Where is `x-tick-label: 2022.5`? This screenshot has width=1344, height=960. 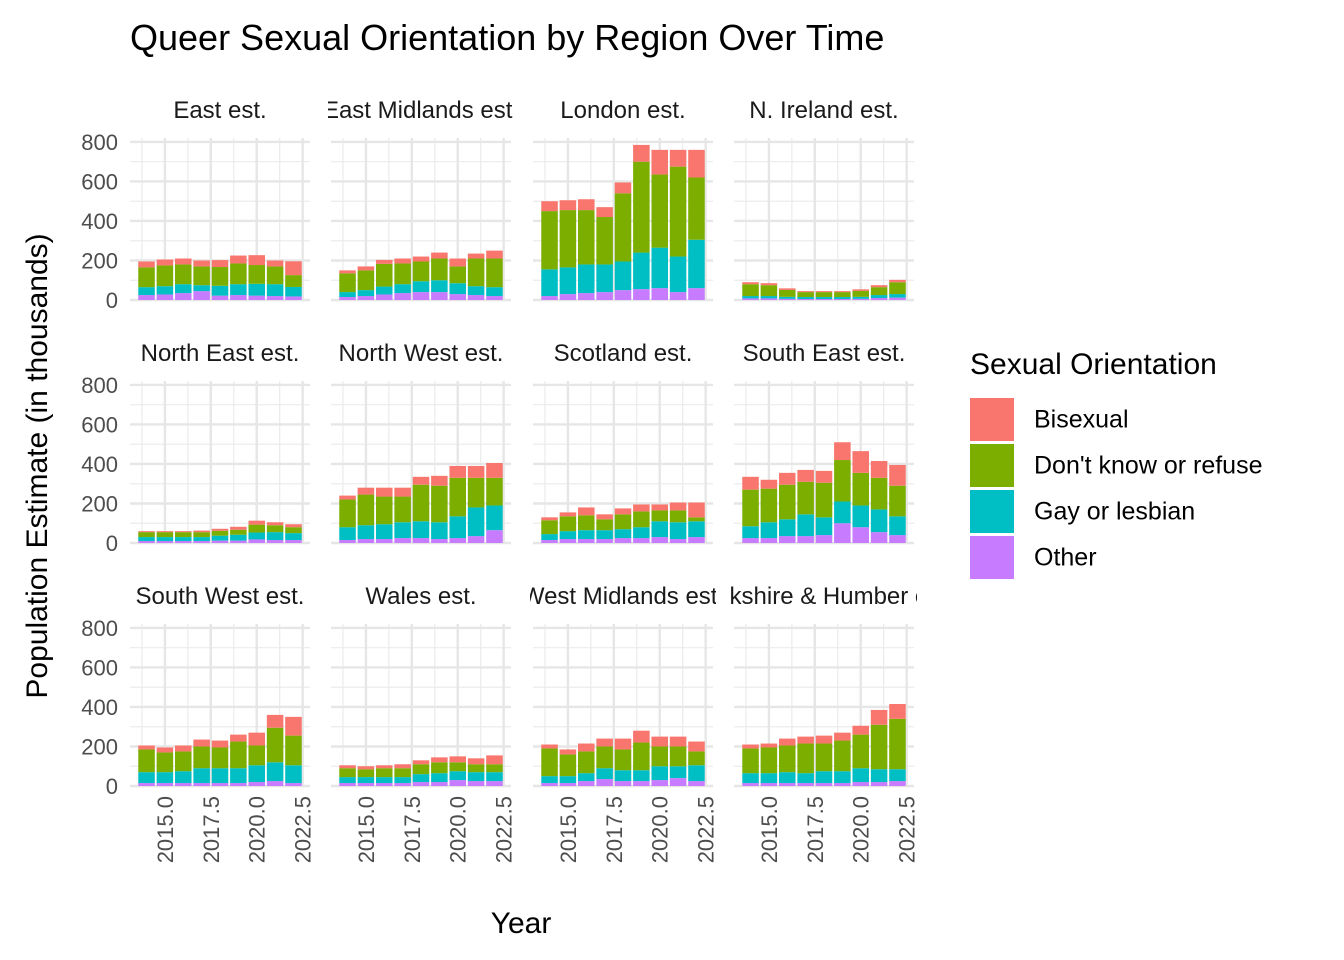 x-tick-label: 2022.5 is located at coordinates (706, 829).